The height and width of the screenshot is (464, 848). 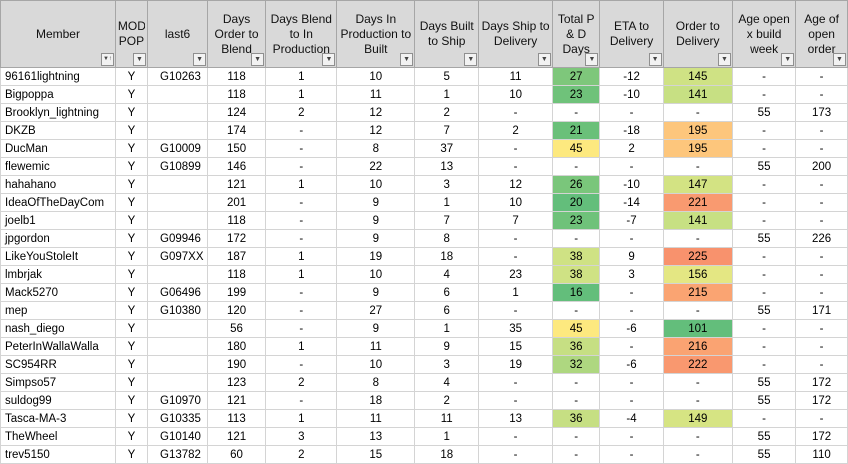 What do you see at coordinates (58, 418) in the screenshot?
I see `cell-member: Tasca-MA-3` at bounding box center [58, 418].